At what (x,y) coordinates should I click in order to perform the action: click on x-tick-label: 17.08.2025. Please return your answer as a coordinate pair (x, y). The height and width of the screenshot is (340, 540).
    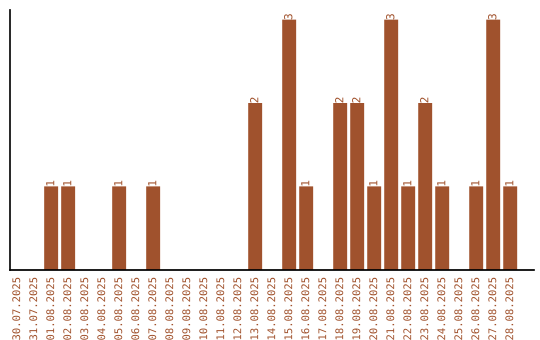
    Looking at the image, I should click on (322, 309).